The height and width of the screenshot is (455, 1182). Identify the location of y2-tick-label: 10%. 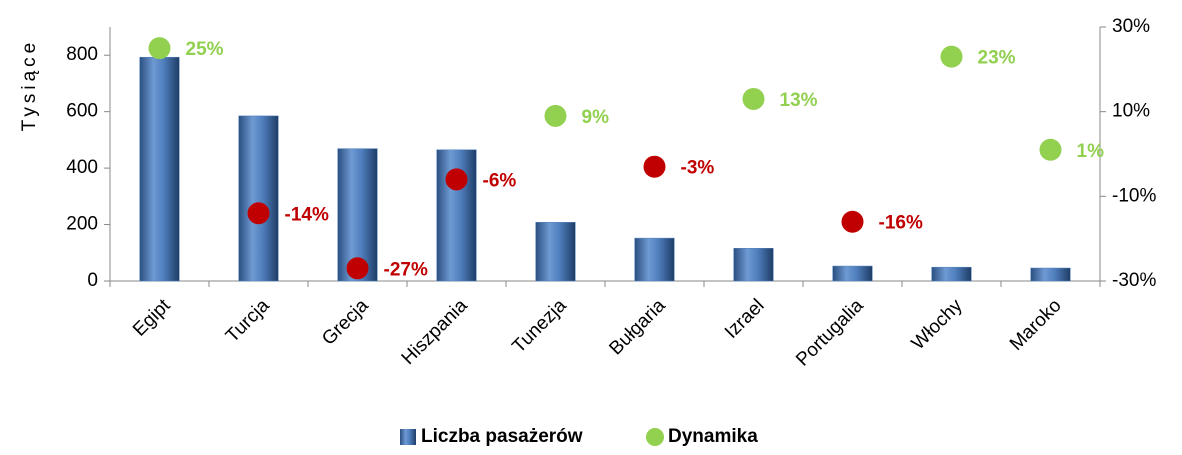
(1131, 111).